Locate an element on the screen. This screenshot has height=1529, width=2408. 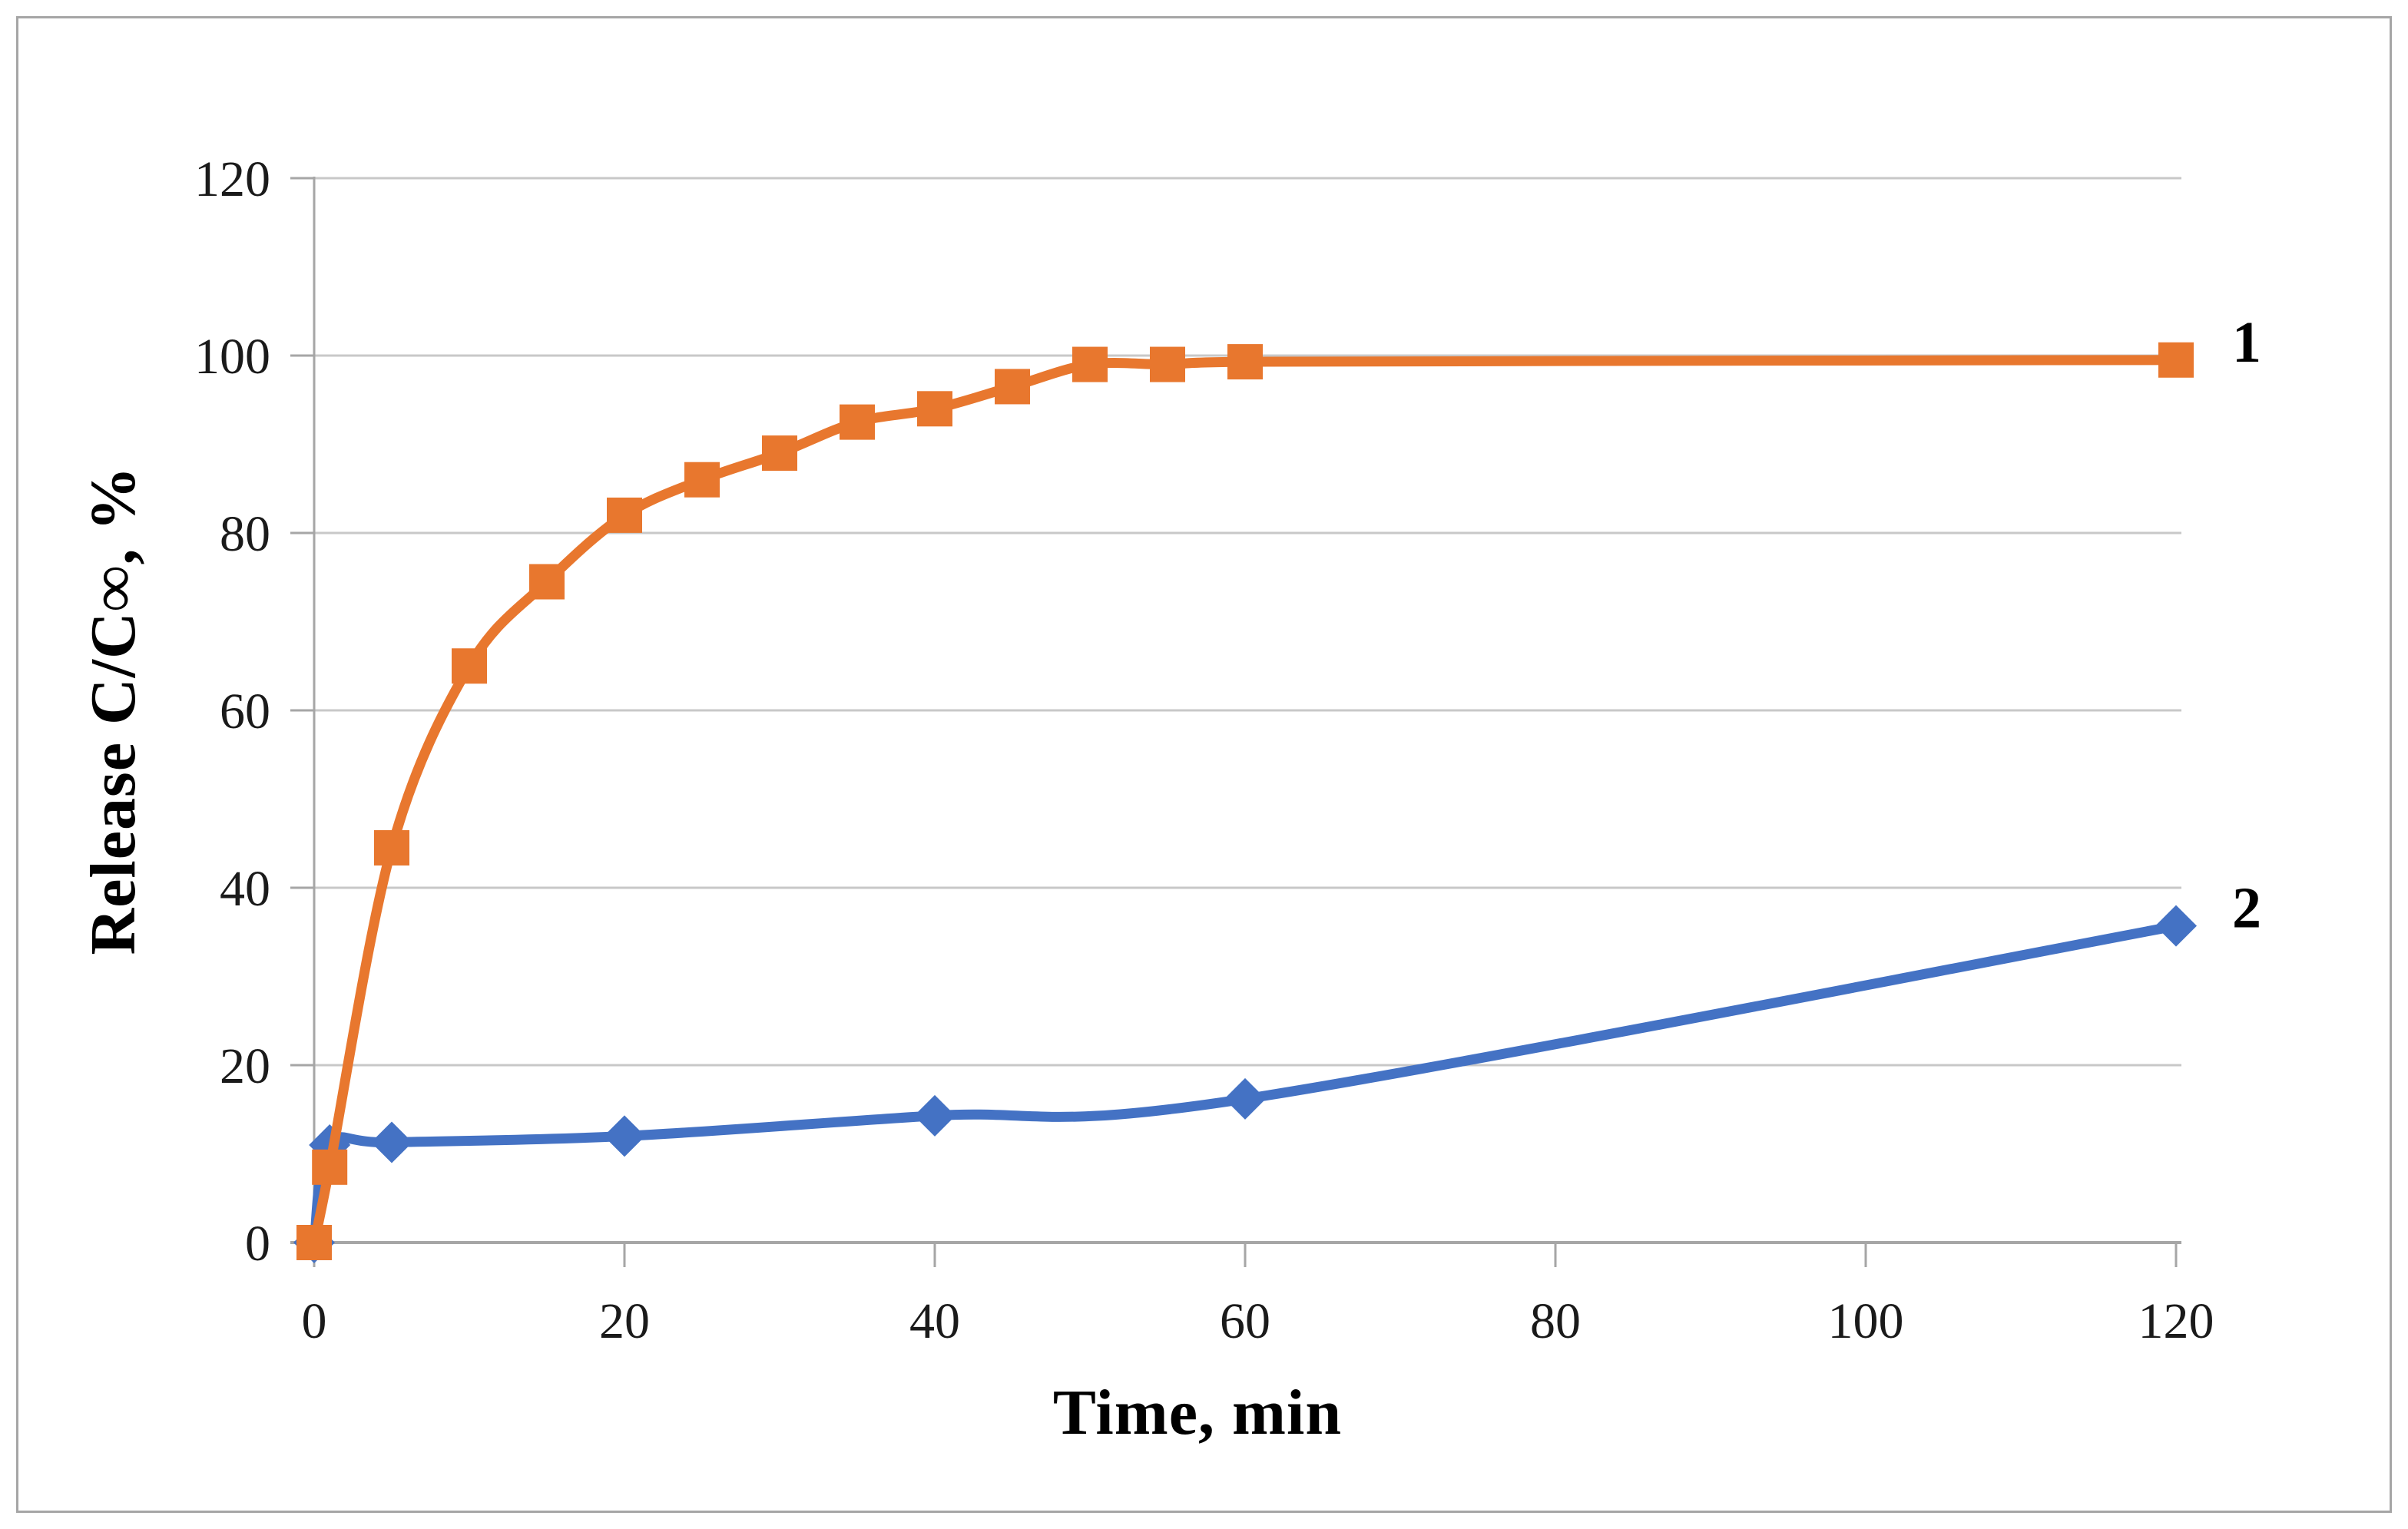
x-axis-title: Time, min is located at coordinates (1197, 1412).